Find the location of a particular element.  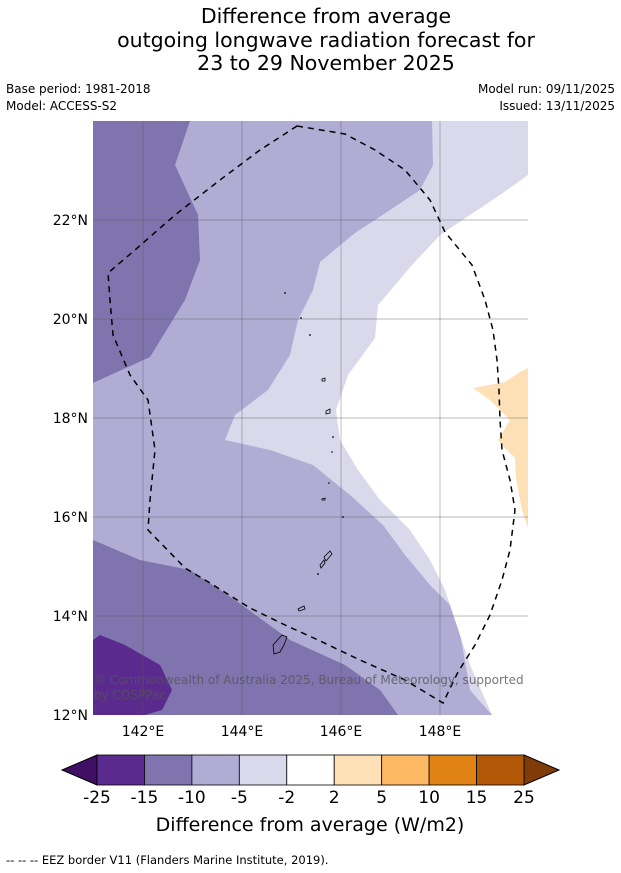

islands is located at coordinates (302, 516).